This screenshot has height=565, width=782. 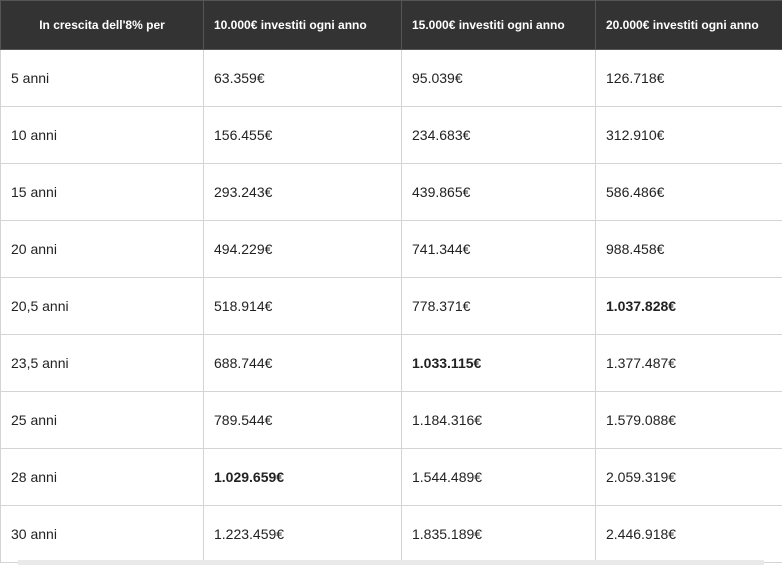 I want to click on table-row: 28 anni 1.029.659€ 1.544.489€ 2.059.319€, so click(x=391, y=477).